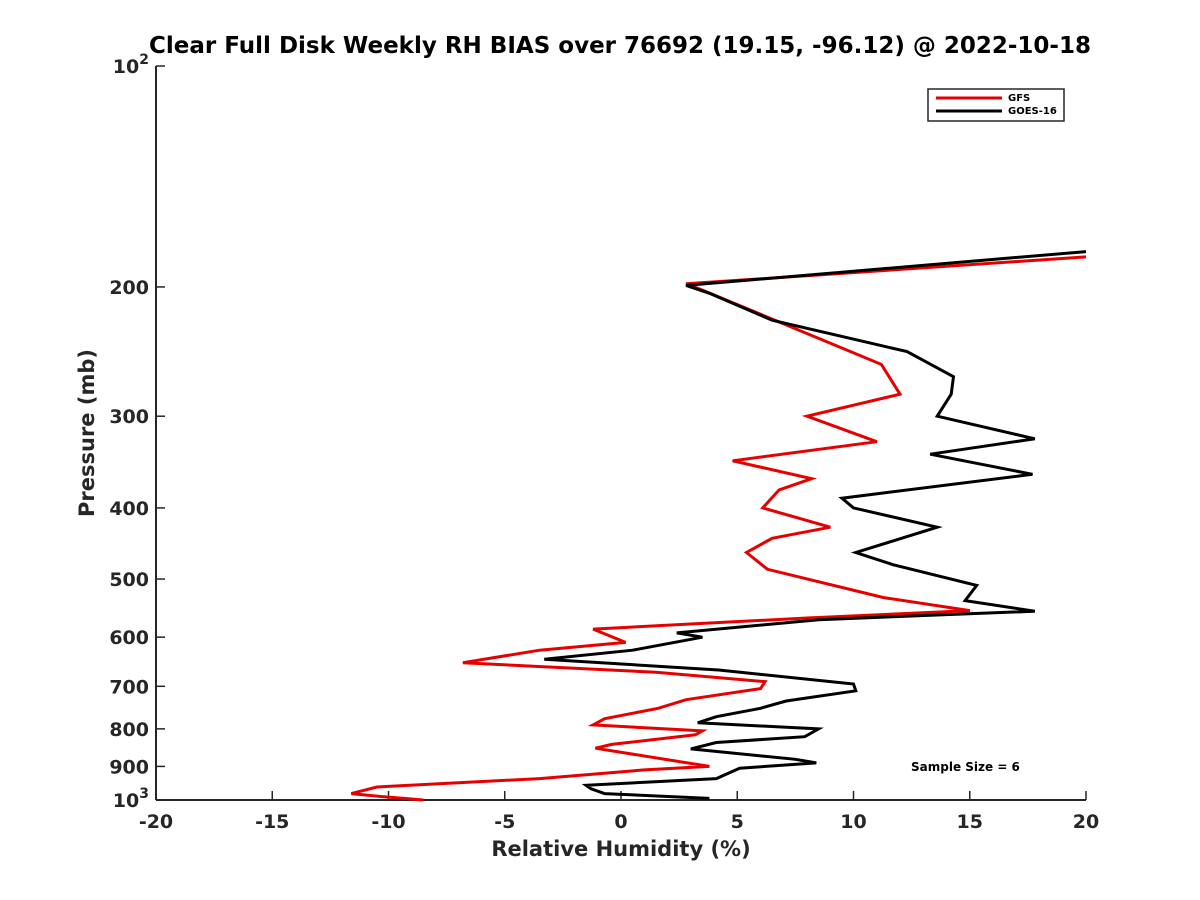  Describe the element at coordinates (144, 60) in the screenshot. I see `y-tick-label-exponent: 2` at that location.